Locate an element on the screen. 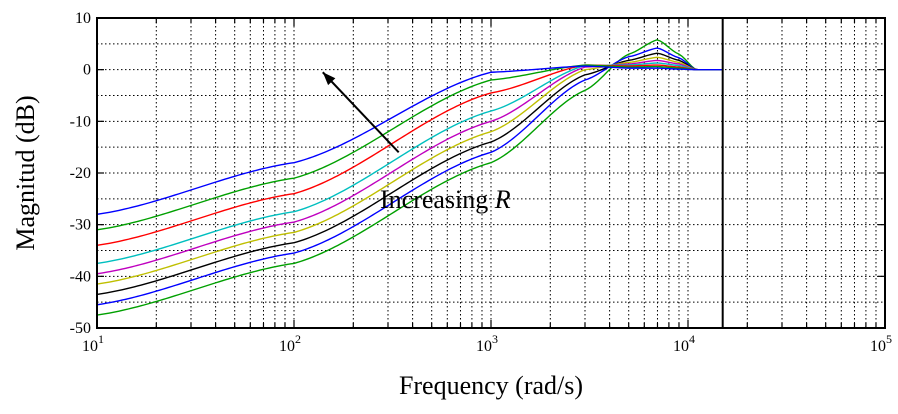  annotation-arrowhead is located at coordinates (329, 79).